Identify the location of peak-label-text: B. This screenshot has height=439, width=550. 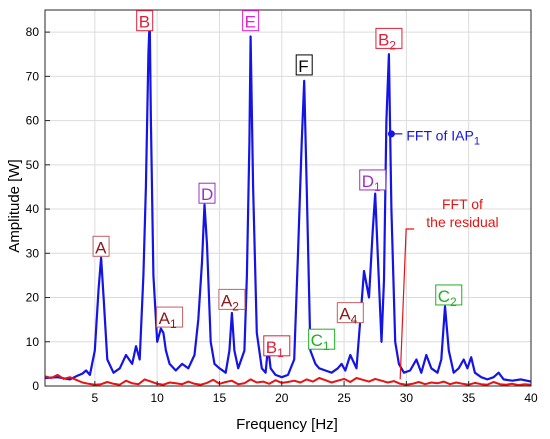
(144, 22).